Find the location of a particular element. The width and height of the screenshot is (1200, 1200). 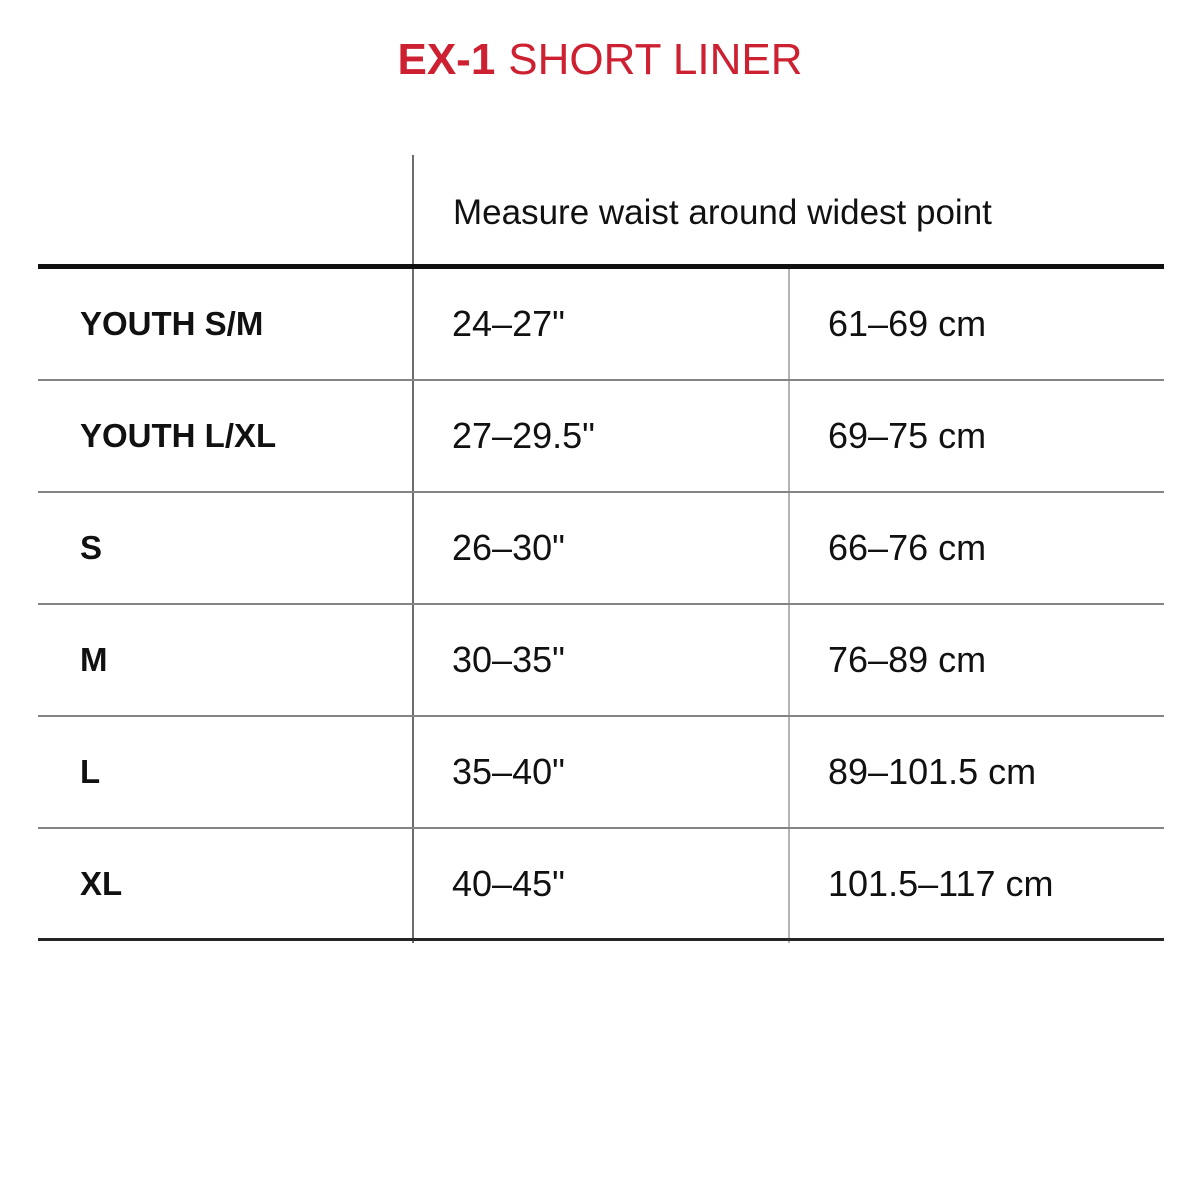

product-name: SHORT LINER is located at coordinates (655, 59).